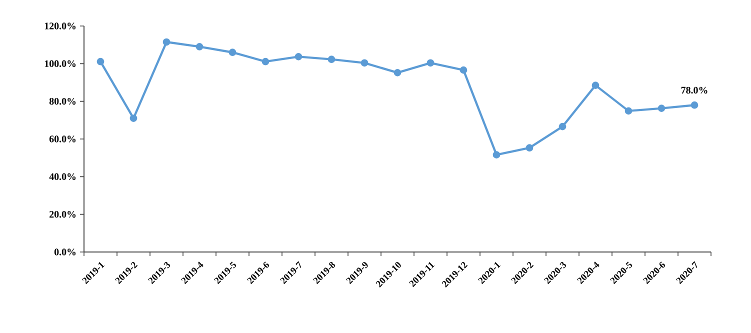  What do you see at coordinates (60, 26) in the screenshot?
I see `y-tick-label: 120.0%` at bounding box center [60, 26].